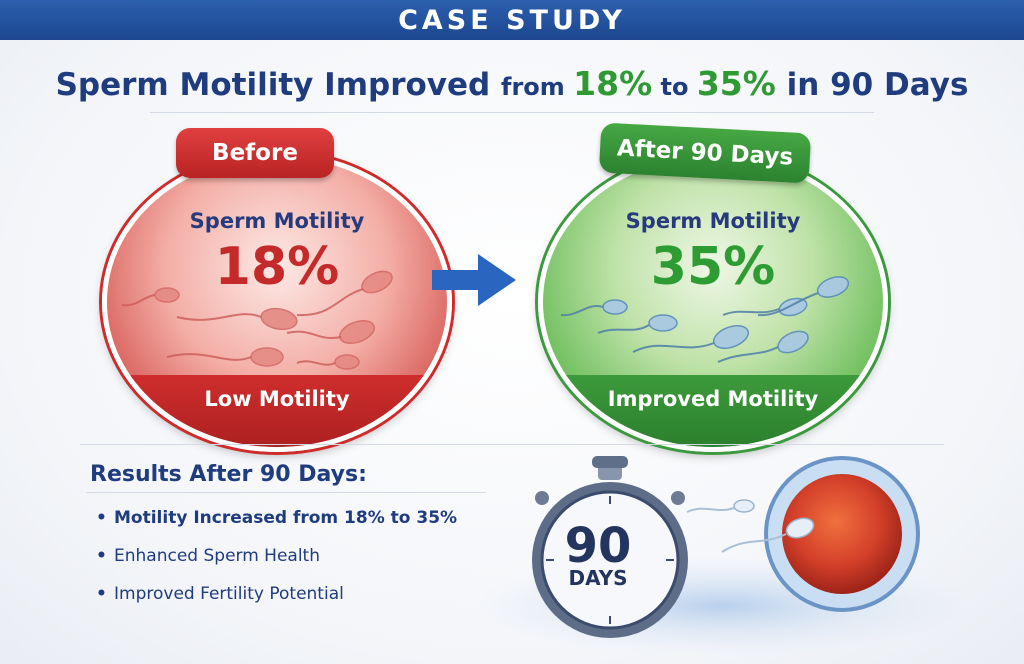 This screenshot has height=664, width=1024. I want to click on egg-cell-icon, so click(842, 534).